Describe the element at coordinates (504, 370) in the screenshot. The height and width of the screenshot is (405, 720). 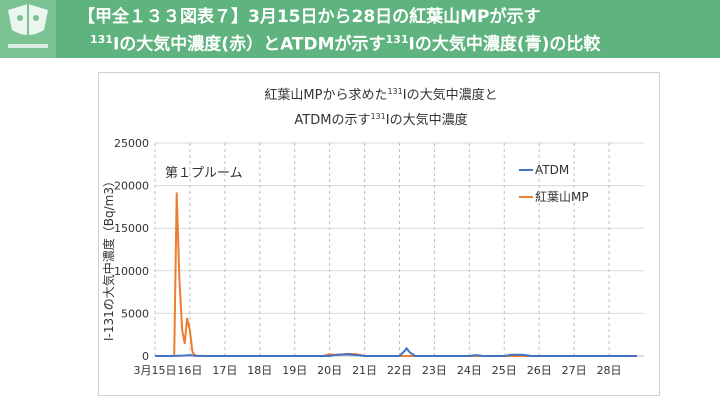
I see `x-tick-label: 25日` at that location.